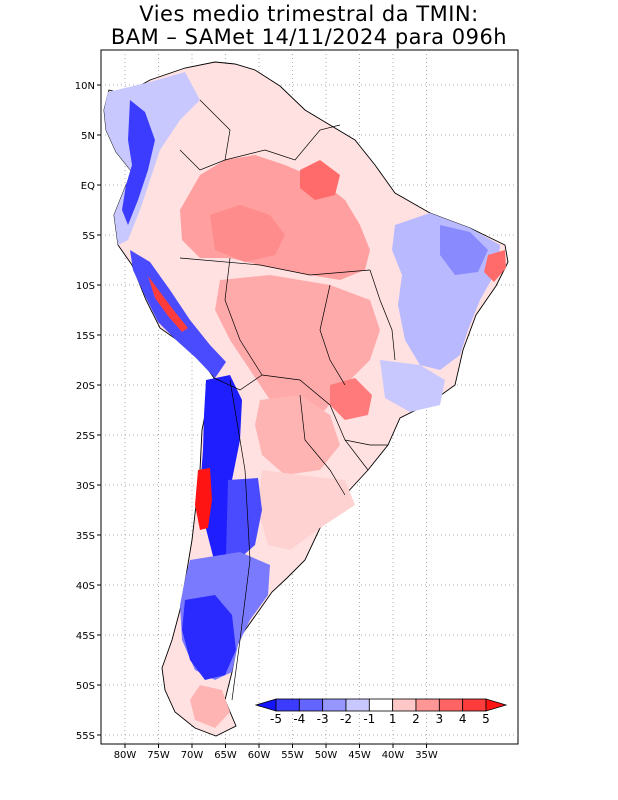 This screenshot has height=800, width=618. What do you see at coordinates (496, 705) in the screenshot?
I see `colorbar-arrow-high` at bounding box center [496, 705].